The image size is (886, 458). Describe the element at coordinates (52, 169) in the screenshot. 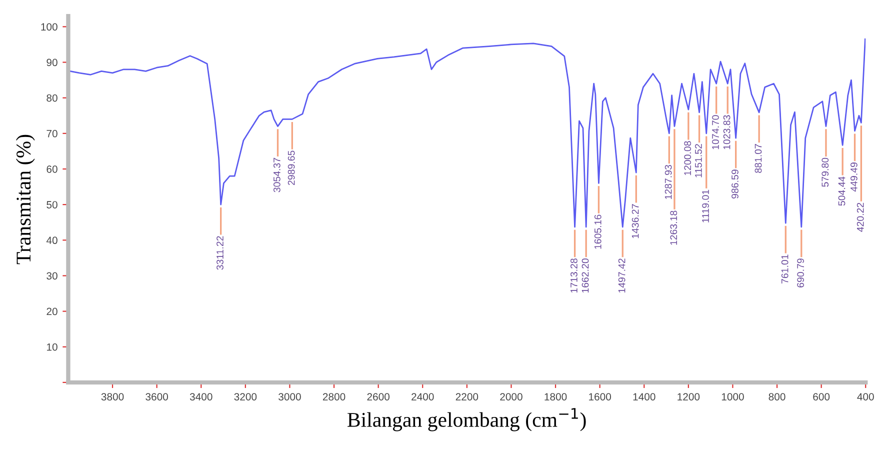

I see `y-tick-label: 60` at that location.